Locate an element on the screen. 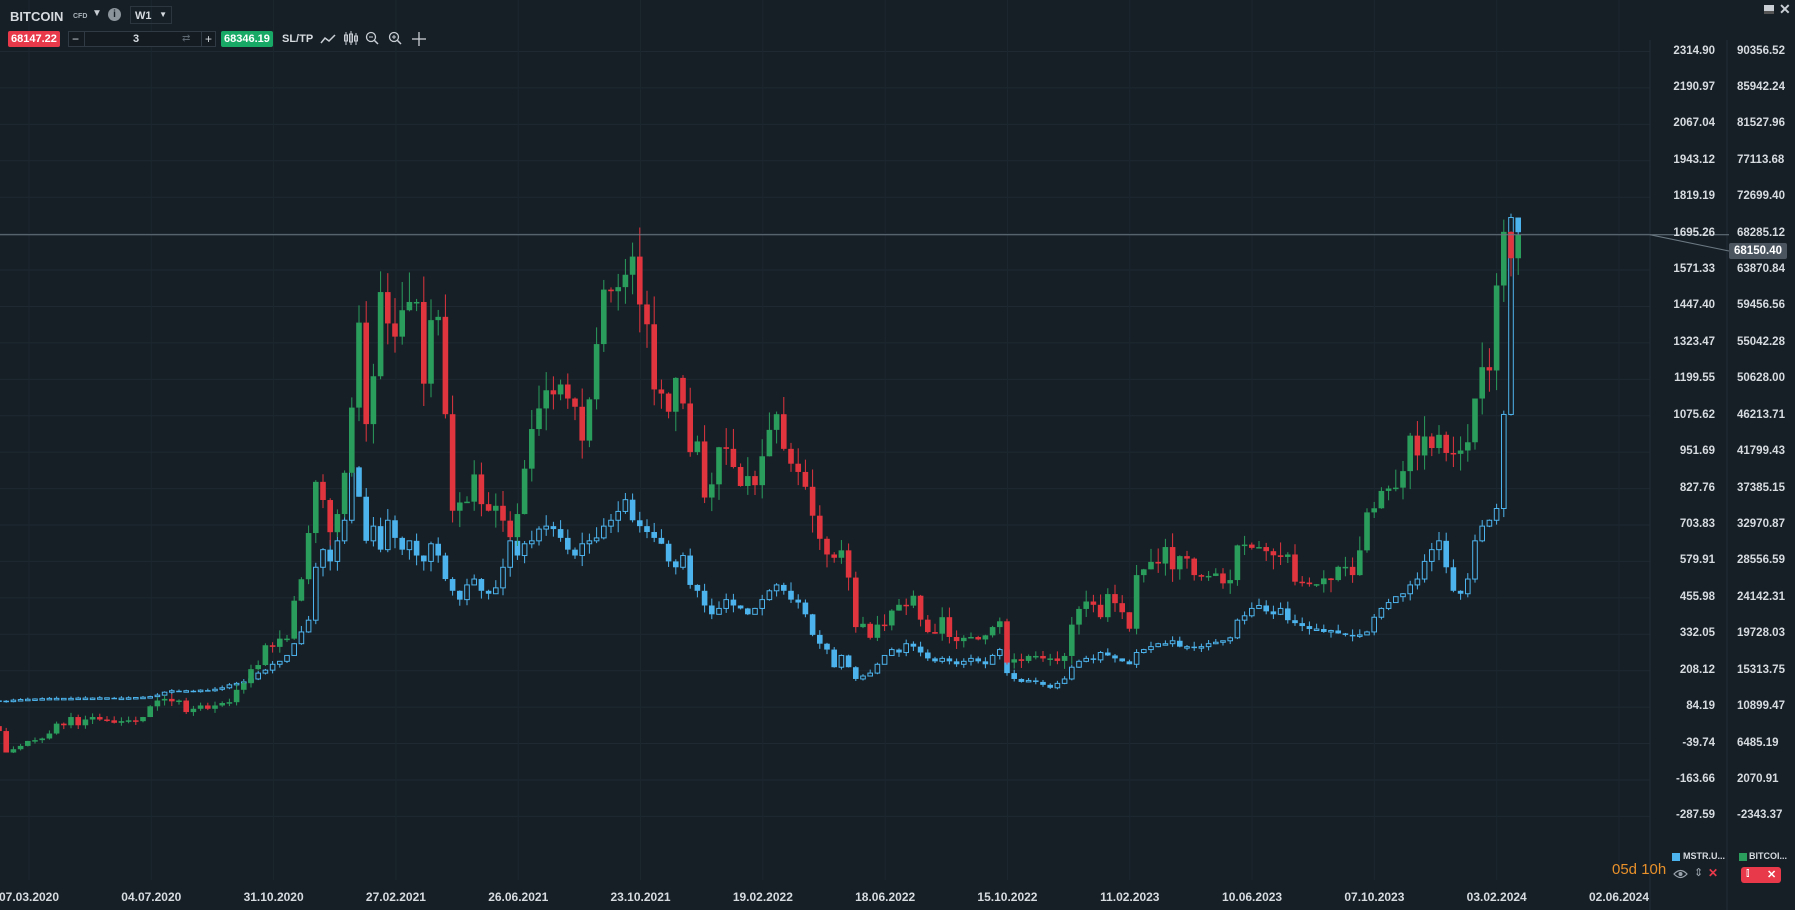 The width and height of the screenshot is (1795, 910). quantity-input: 3 is located at coordinates (136, 39).